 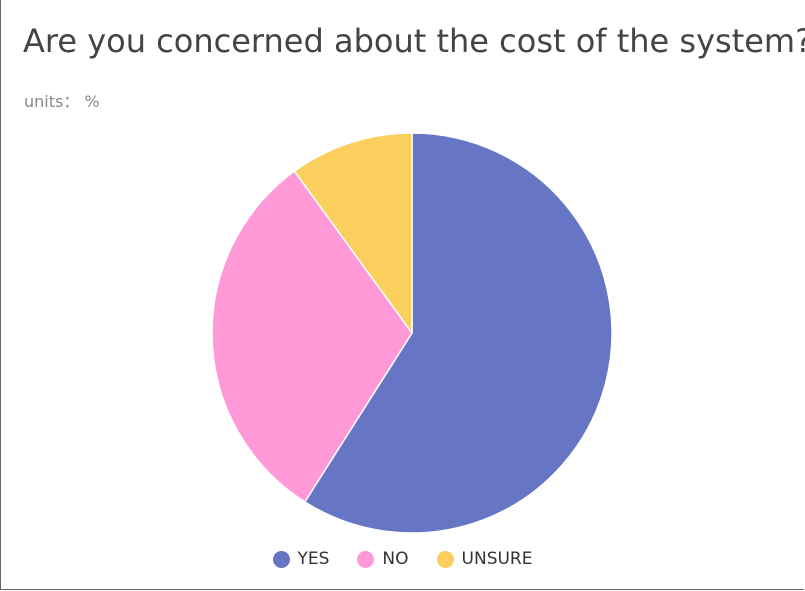 I want to click on chart-legend: YES NO UNSURE, so click(x=402, y=559).